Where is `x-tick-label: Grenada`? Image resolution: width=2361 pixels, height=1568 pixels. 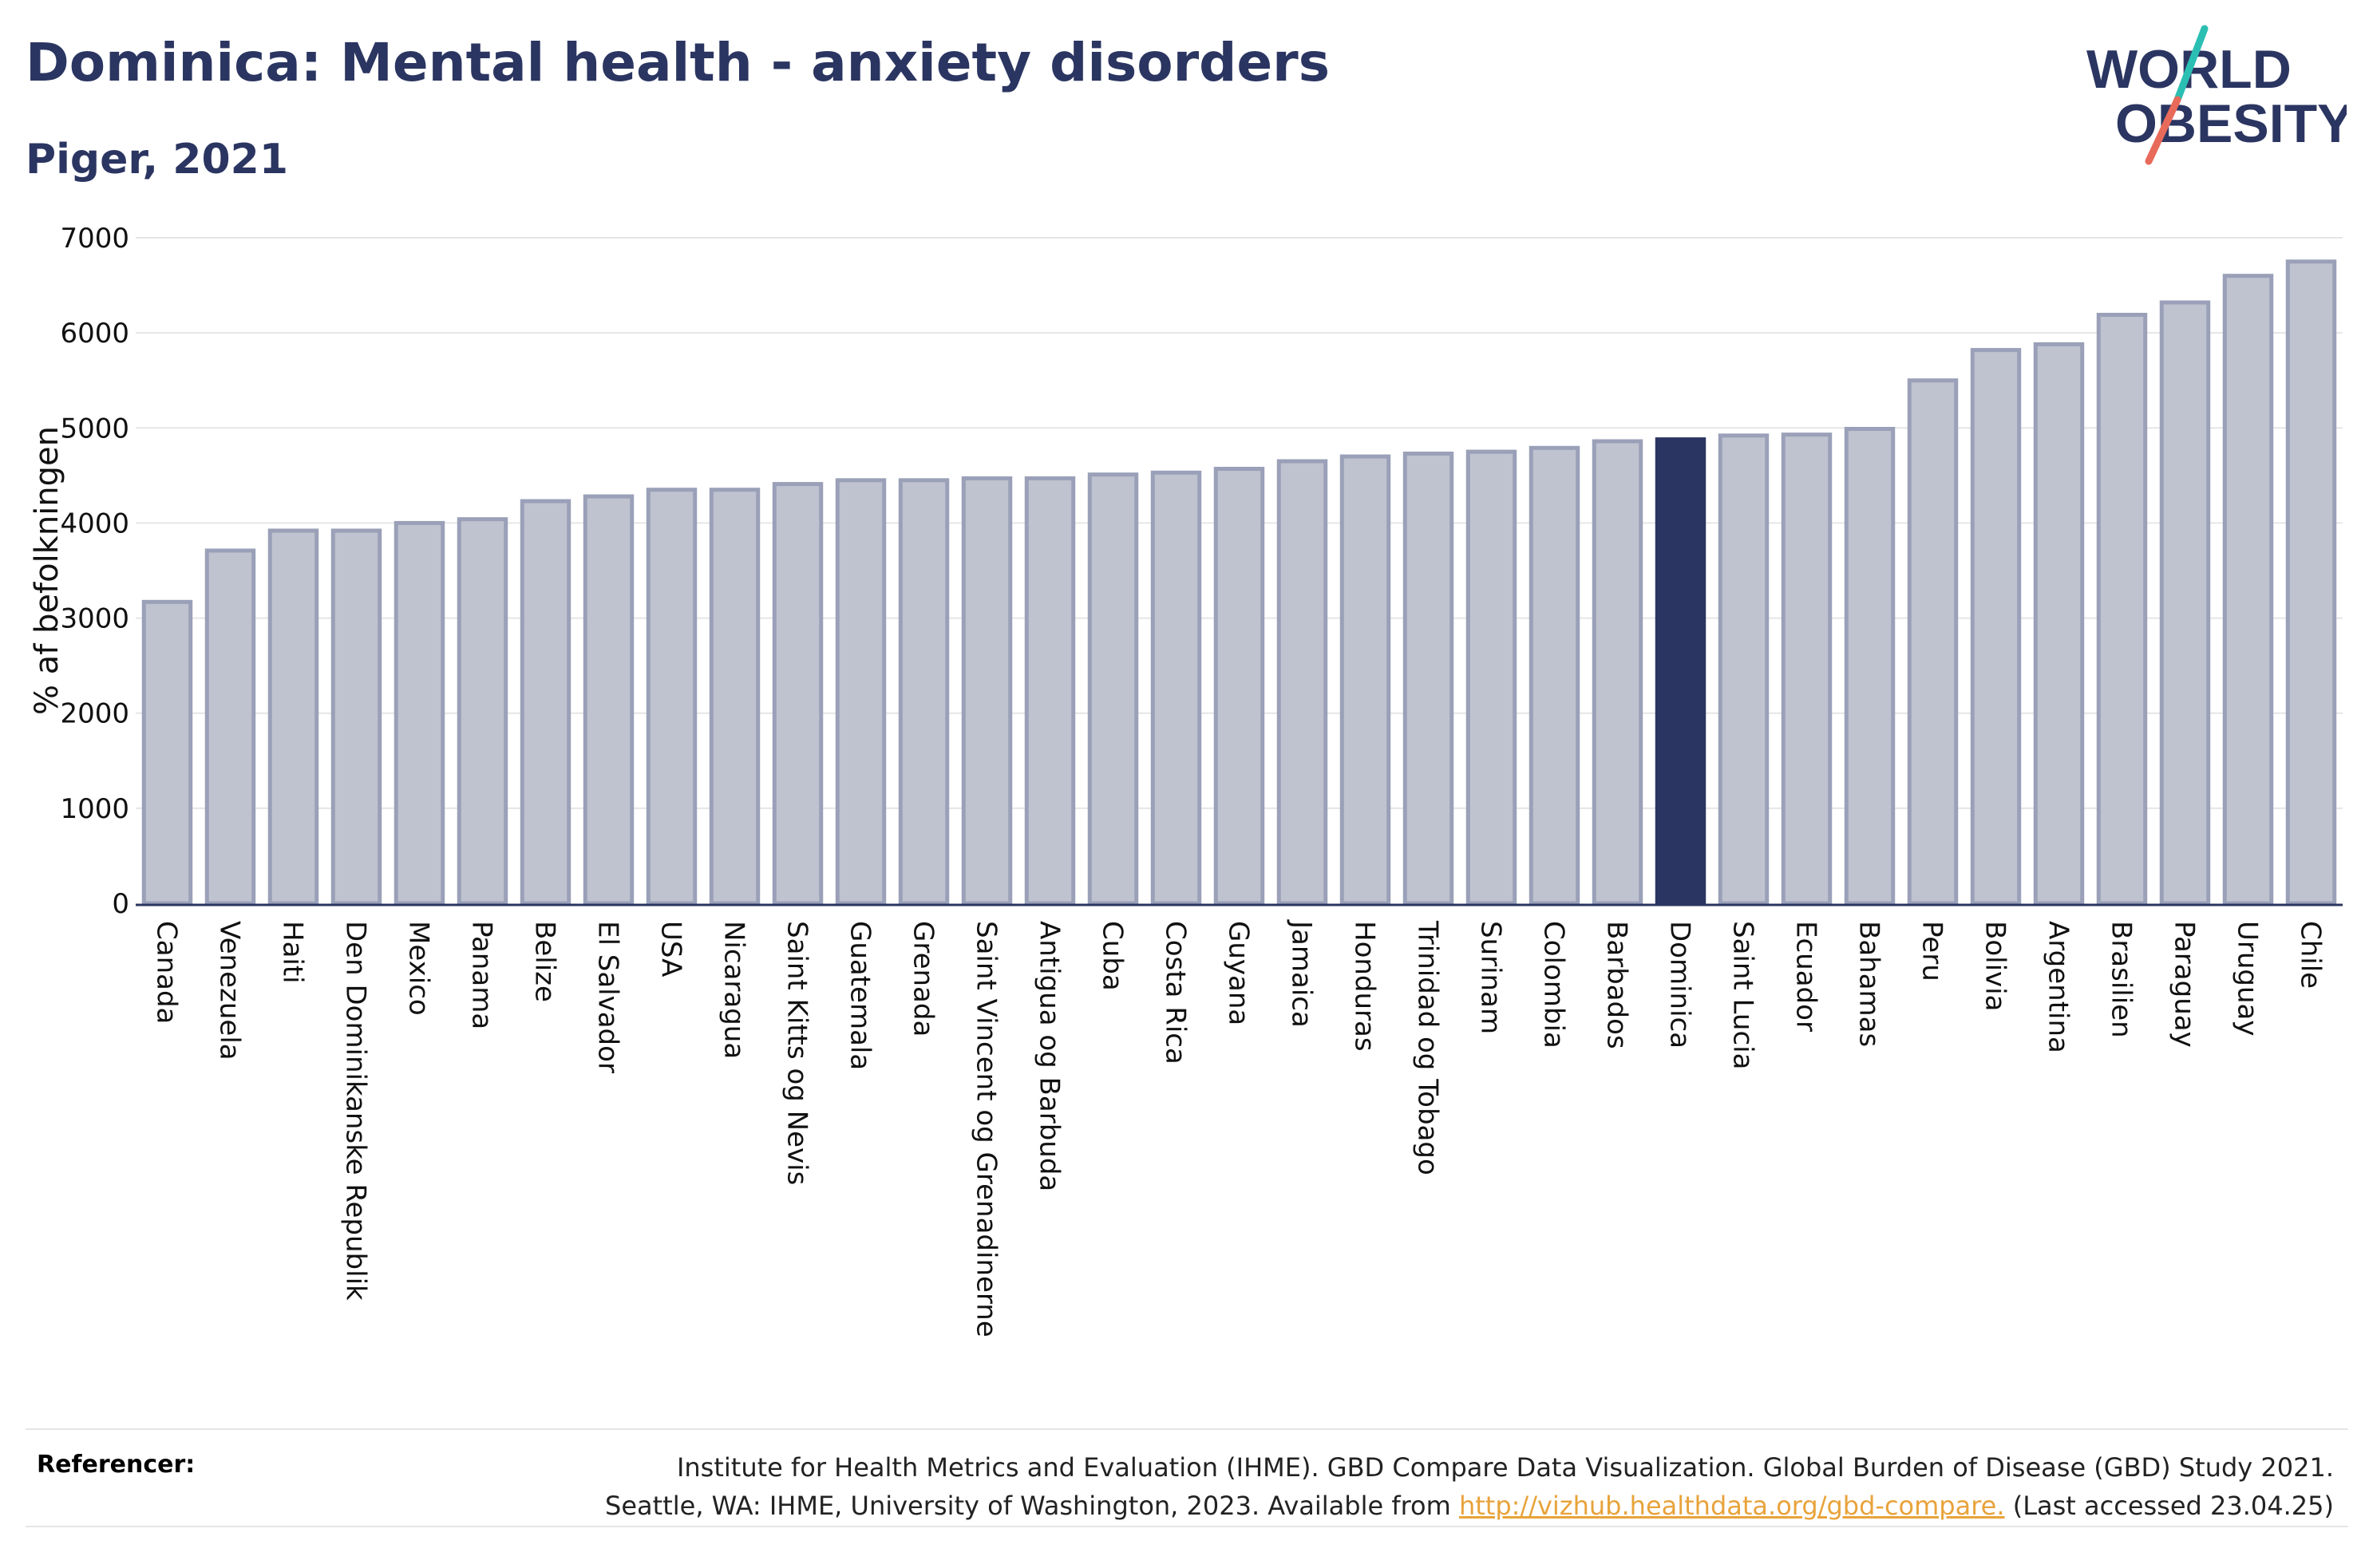
x-tick-label: Grenada is located at coordinates (923, 979).